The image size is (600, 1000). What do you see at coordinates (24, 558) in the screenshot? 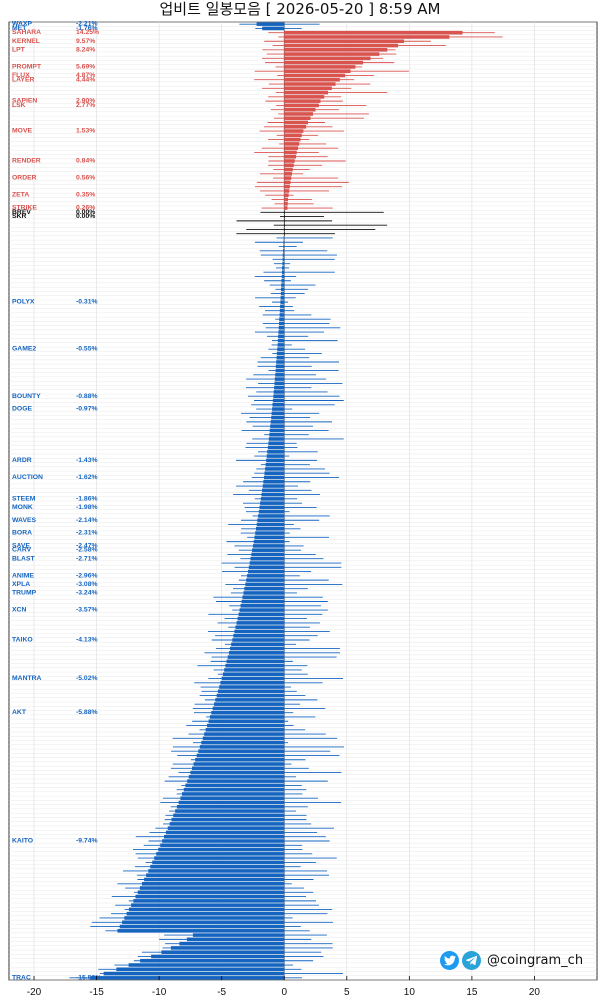
I see `row-name-label: BLAST` at bounding box center [24, 558].